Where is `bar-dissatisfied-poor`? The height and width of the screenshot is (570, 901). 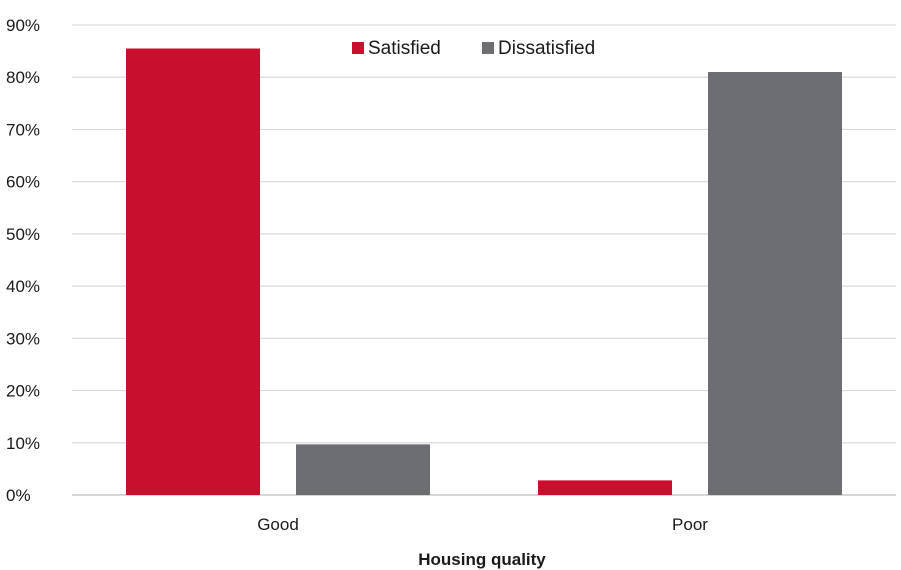
bar-dissatisfied-poor is located at coordinates (775, 283).